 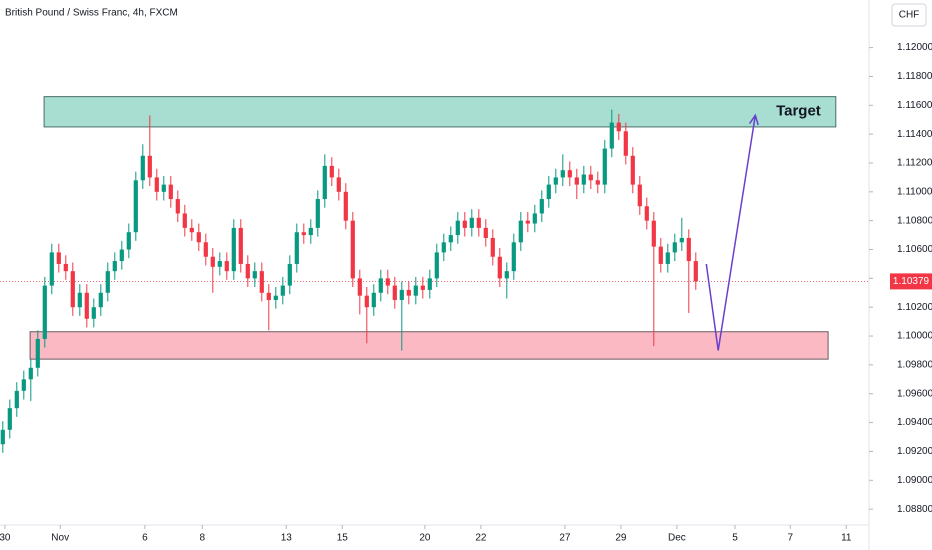 What do you see at coordinates (5, 538) in the screenshot?
I see `x-tick-label: 30` at bounding box center [5, 538].